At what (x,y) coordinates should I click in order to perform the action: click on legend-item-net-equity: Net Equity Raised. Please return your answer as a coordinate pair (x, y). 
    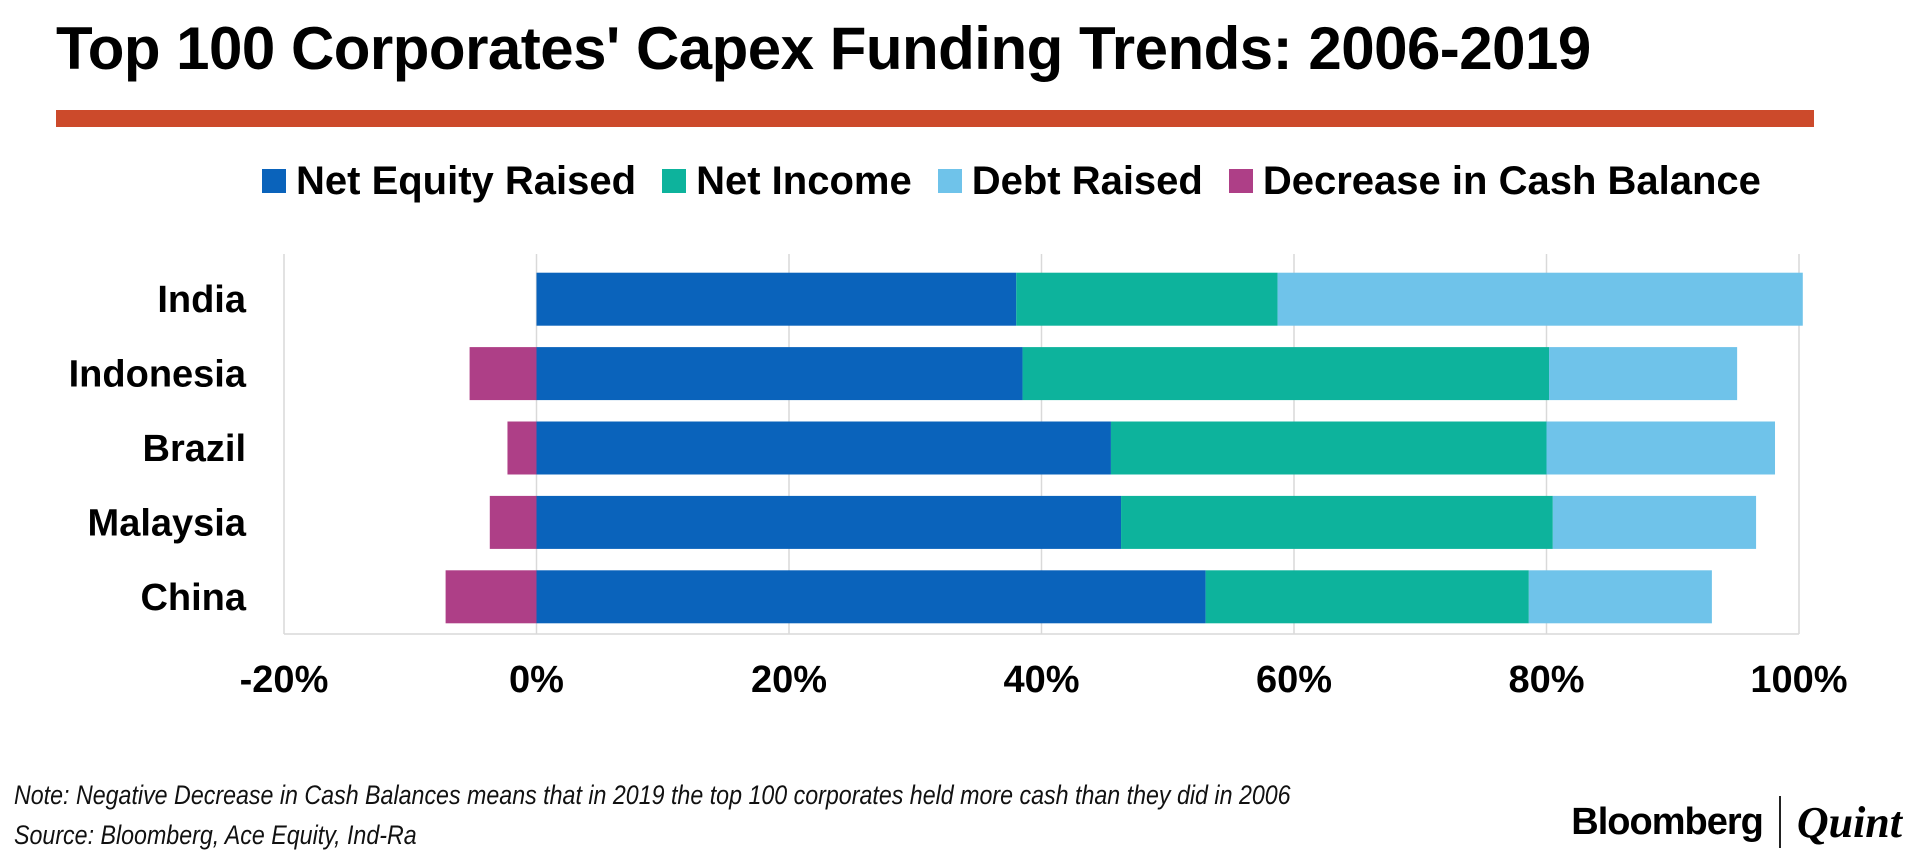
    Looking at the image, I should click on (449, 181).